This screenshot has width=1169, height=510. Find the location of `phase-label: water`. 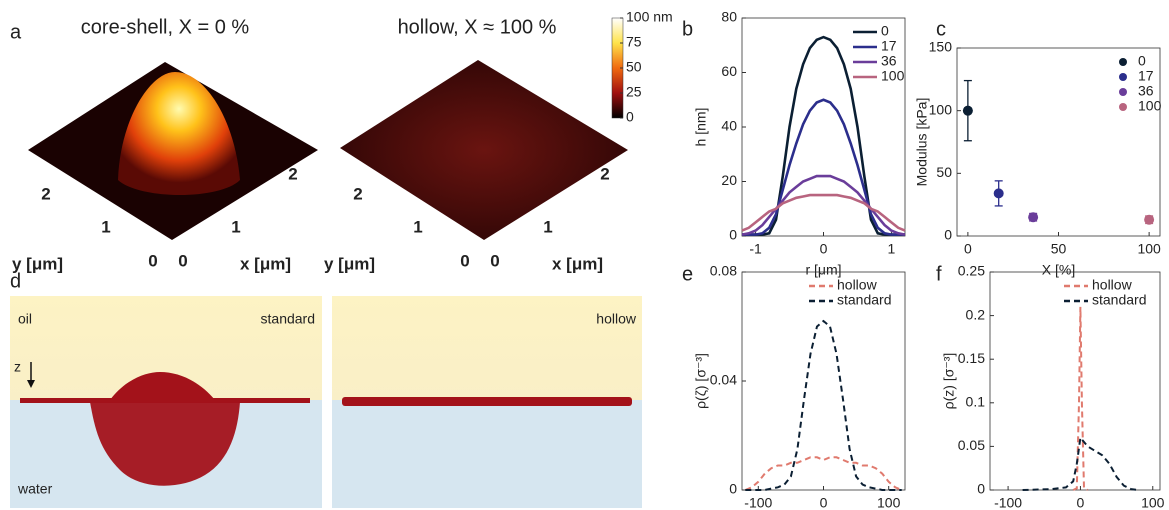

phase-label: water is located at coordinates (35, 489).